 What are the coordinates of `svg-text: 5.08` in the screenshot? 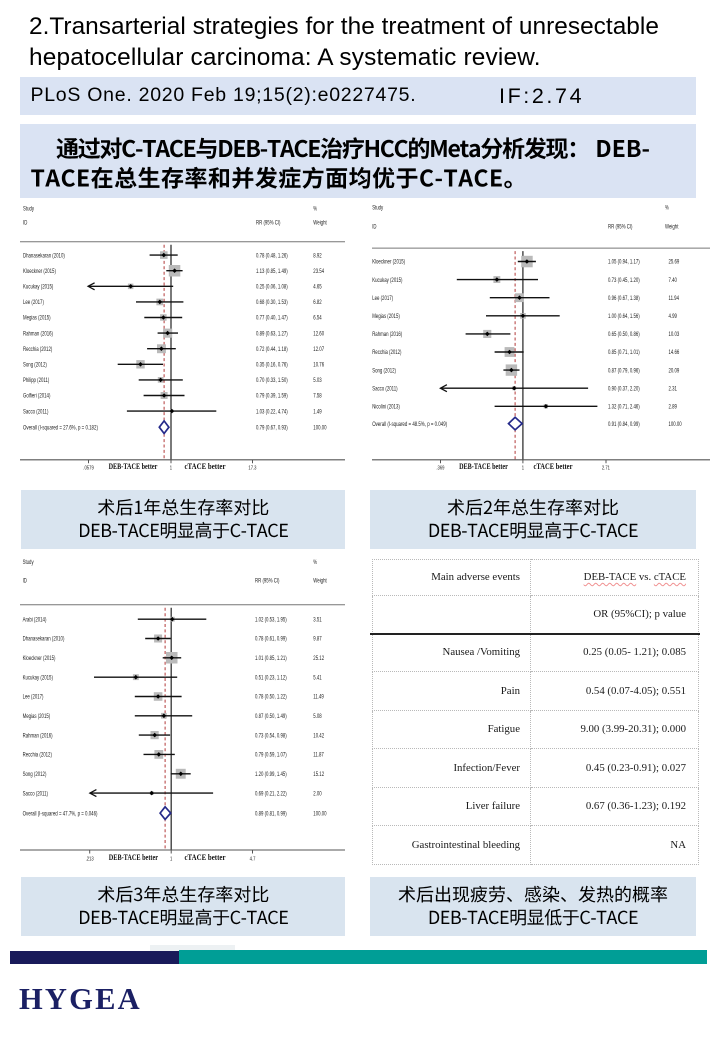 It's located at (317, 717).